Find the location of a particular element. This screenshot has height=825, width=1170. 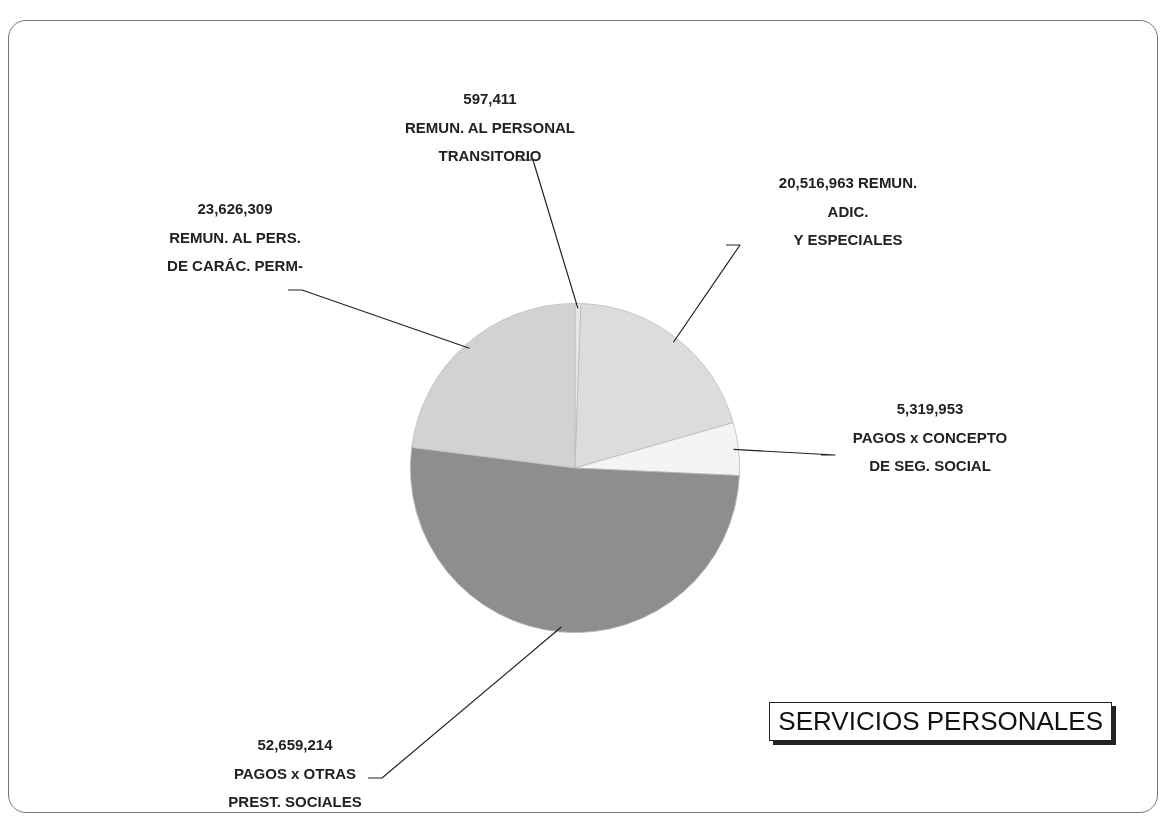

slice-label: 20,516,963 REMUN. ADIC. Y ESPECIALES is located at coordinates (848, 211).